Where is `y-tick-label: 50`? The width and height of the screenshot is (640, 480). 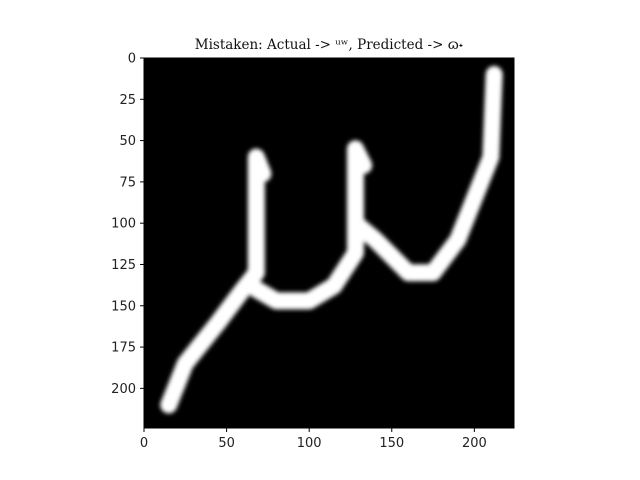
y-tick-label: 50 is located at coordinates (127, 141).